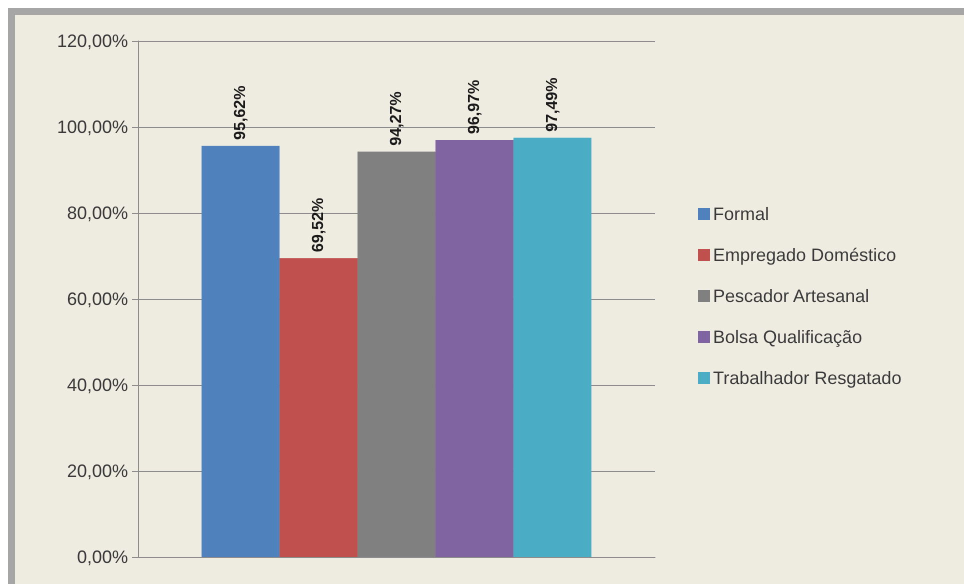 This screenshot has height=584, width=964. What do you see at coordinates (552, 105) in the screenshot?
I see `data-label: 97,49%` at bounding box center [552, 105].